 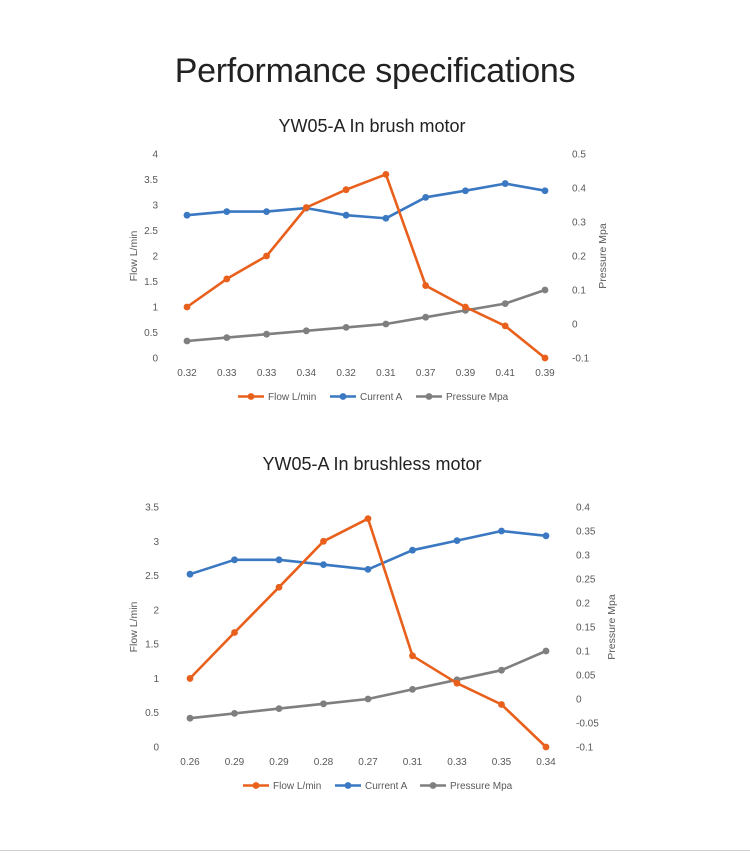 I want to click on right-axis-tick-label: 0.25, so click(x=586, y=580).